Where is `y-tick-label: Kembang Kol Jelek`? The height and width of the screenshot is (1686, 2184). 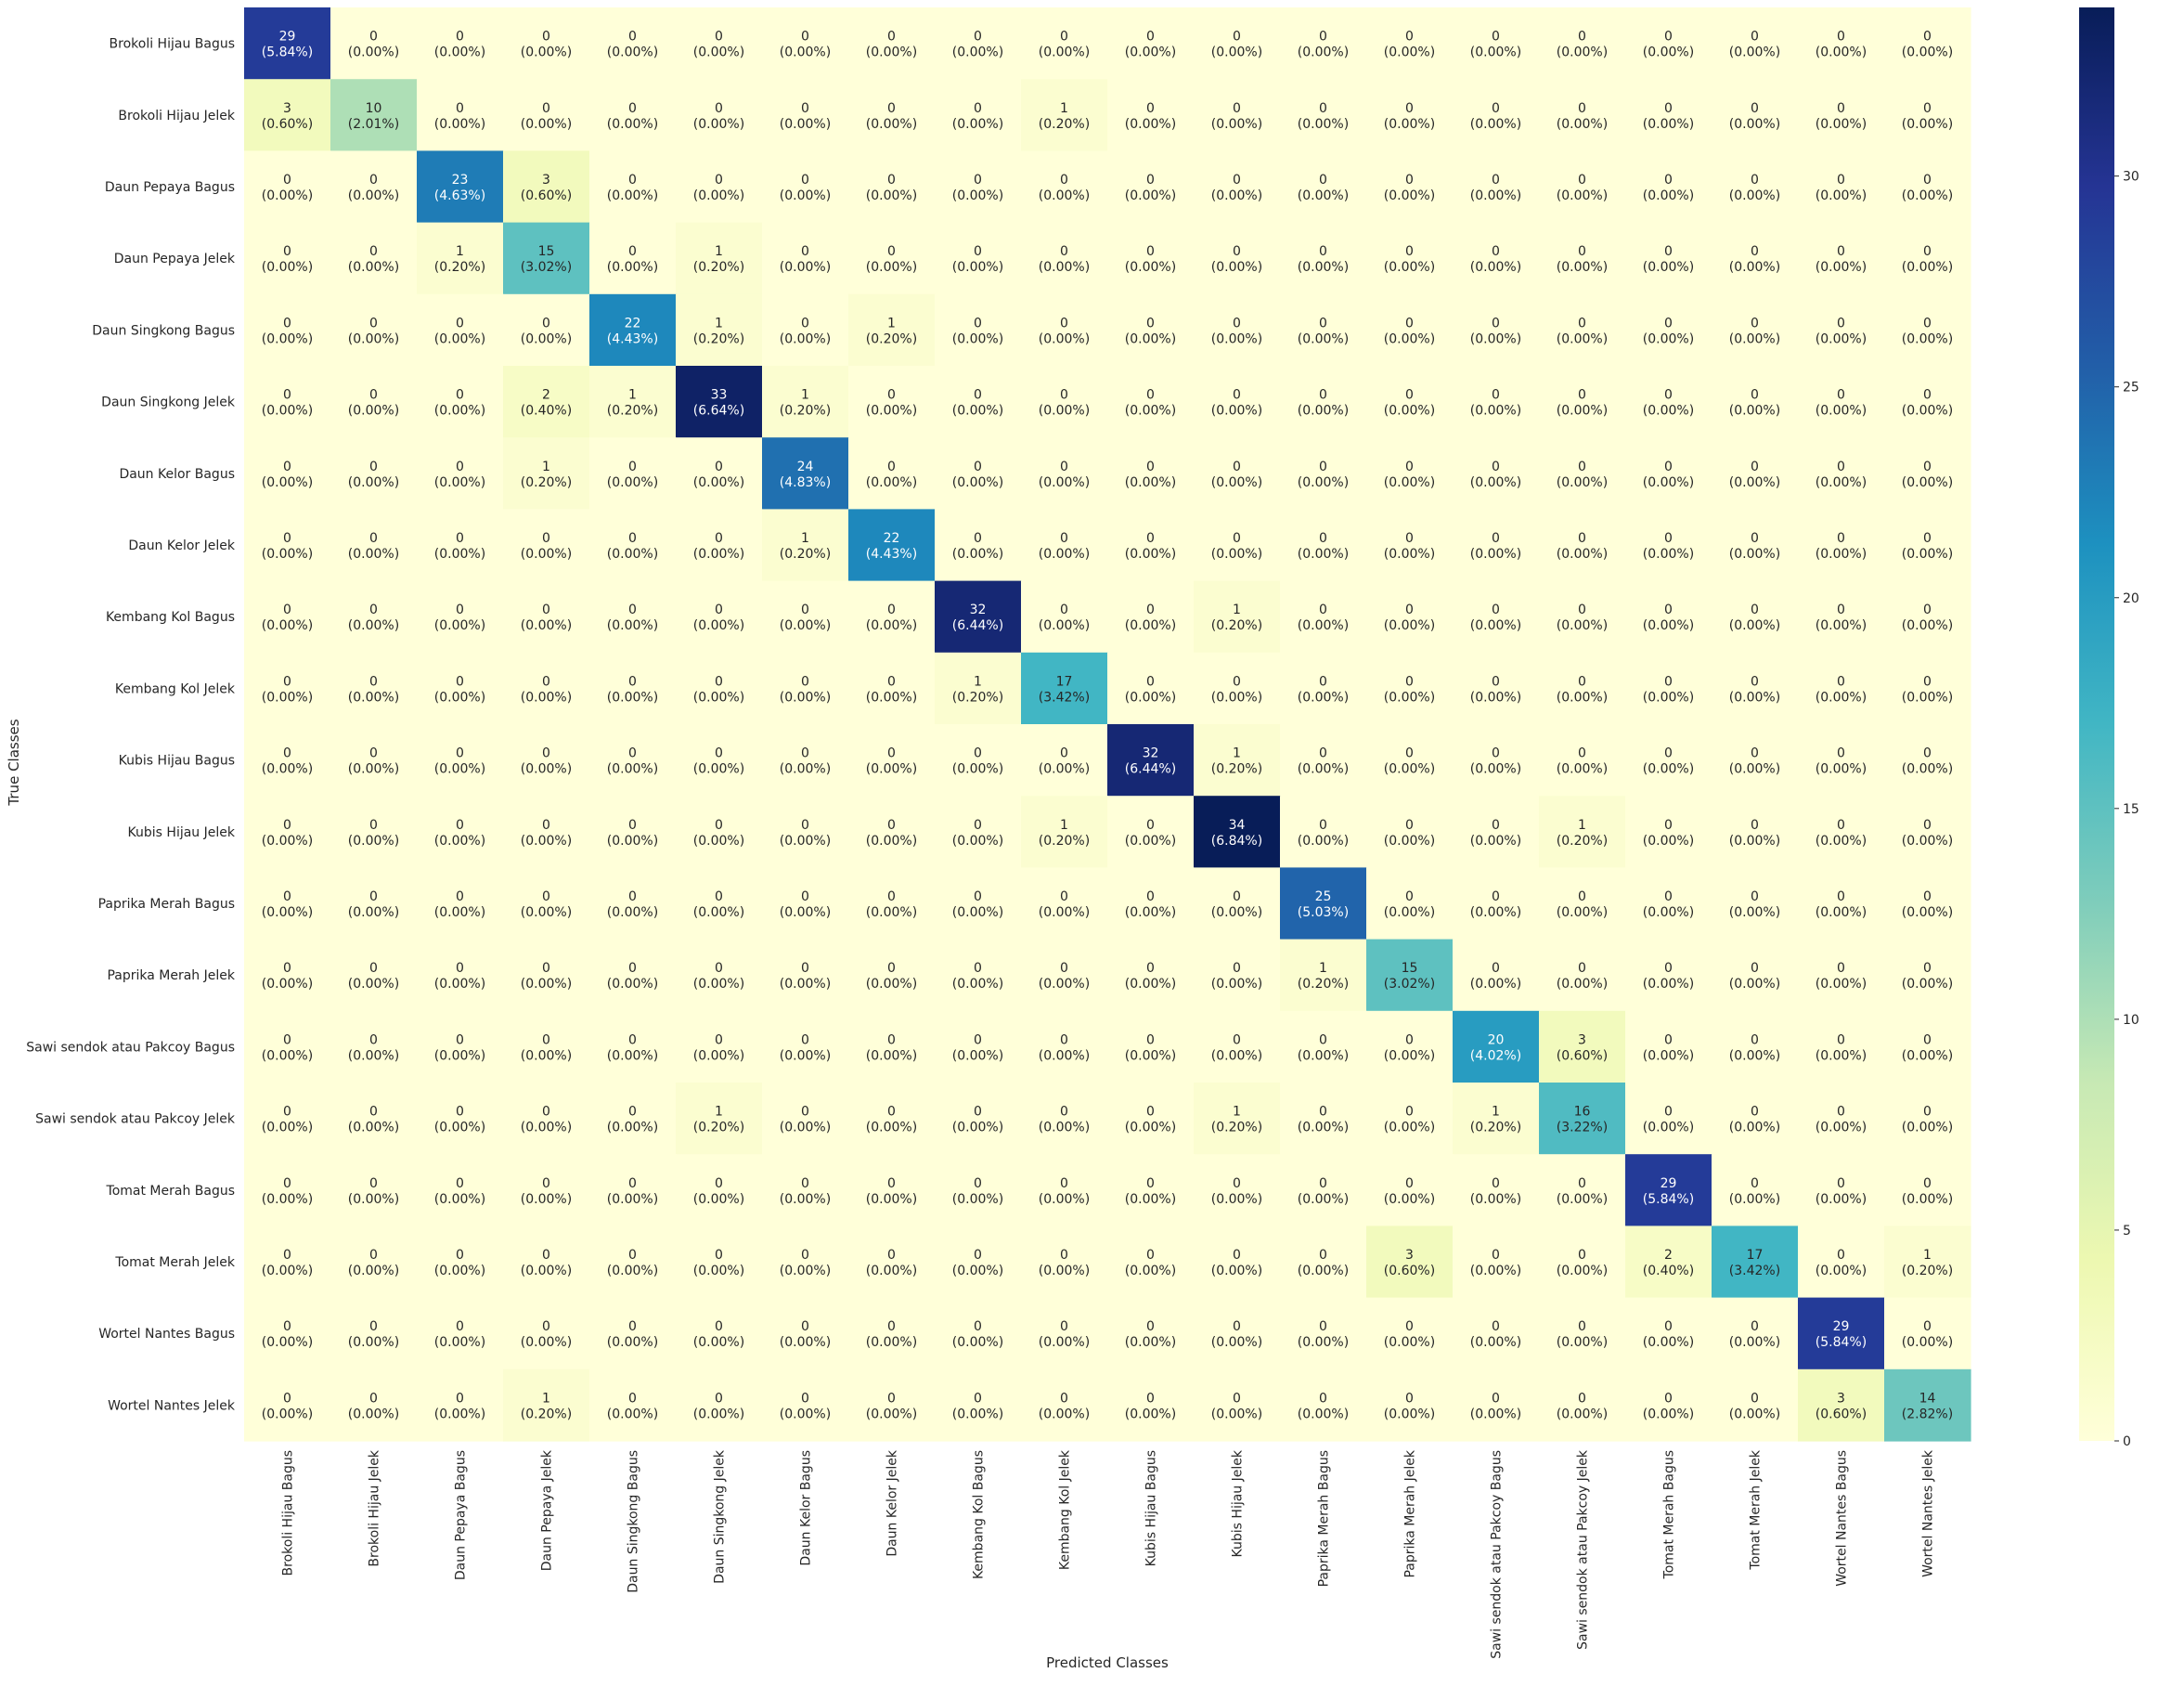 y-tick-label: Kembang Kol Jelek is located at coordinates (175, 689).